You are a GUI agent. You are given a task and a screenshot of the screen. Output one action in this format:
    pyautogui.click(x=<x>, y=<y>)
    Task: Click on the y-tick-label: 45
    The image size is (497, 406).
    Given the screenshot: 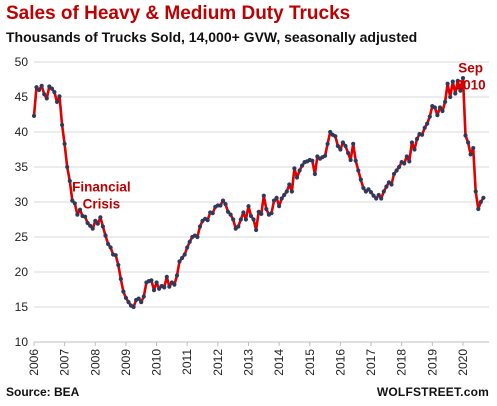 What is the action you would take?
    pyautogui.click(x=22, y=97)
    